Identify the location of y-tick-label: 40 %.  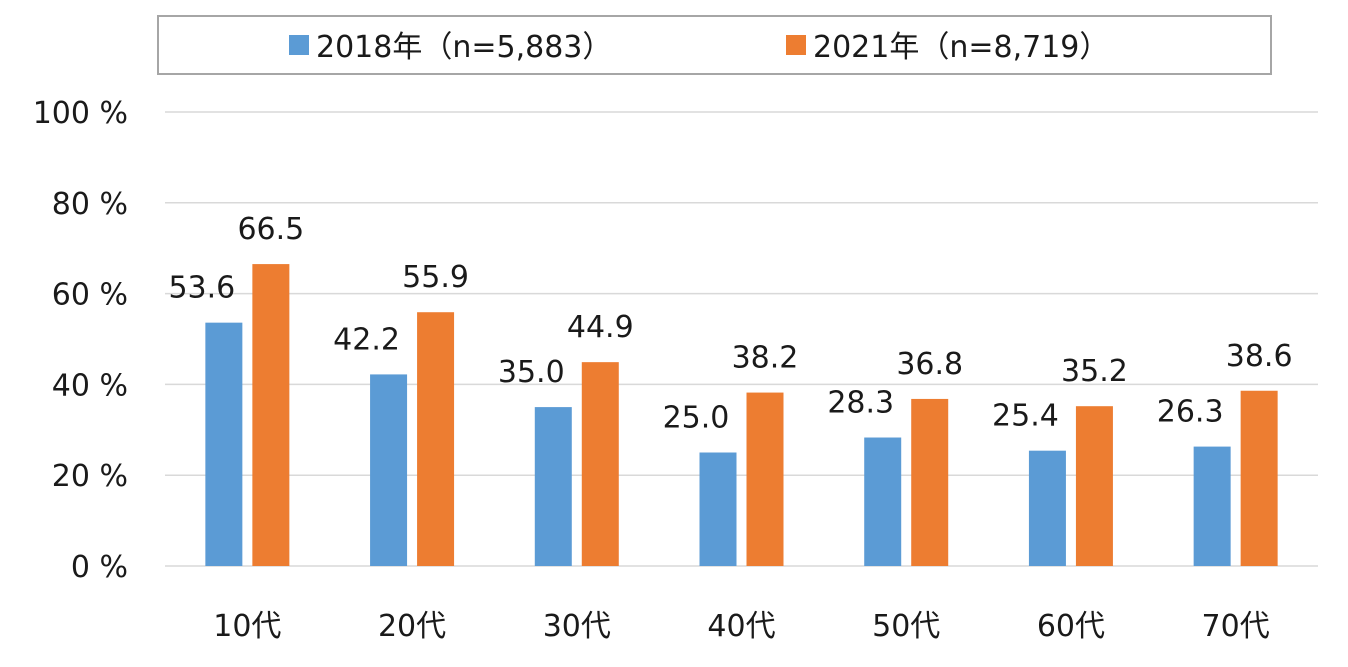
(90, 385).